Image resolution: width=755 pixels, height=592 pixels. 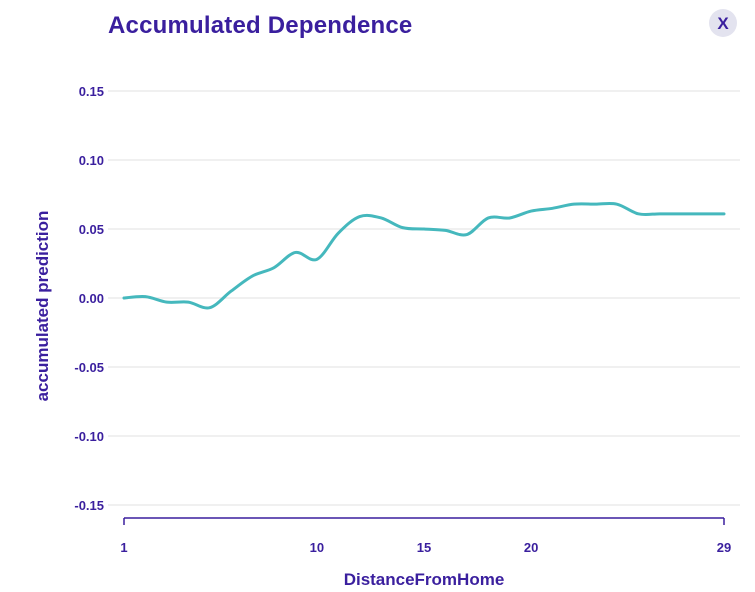 What do you see at coordinates (91, 298) in the screenshot?
I see `y-tick-label: 0.00` at bounding box center [91, 298].